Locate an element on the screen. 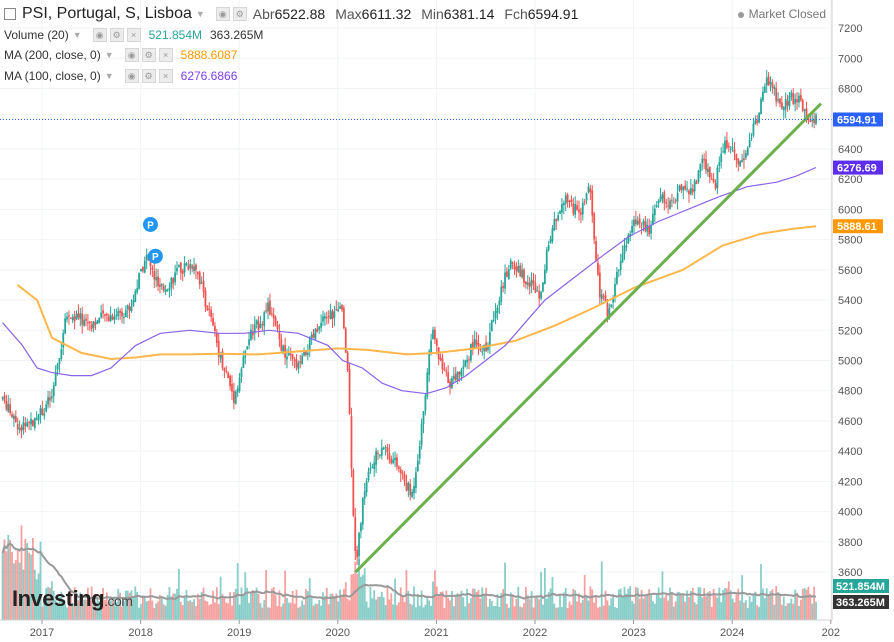 This screenshot has height=642, width=894. status-dot-icon is located at coordinates (740, 14).